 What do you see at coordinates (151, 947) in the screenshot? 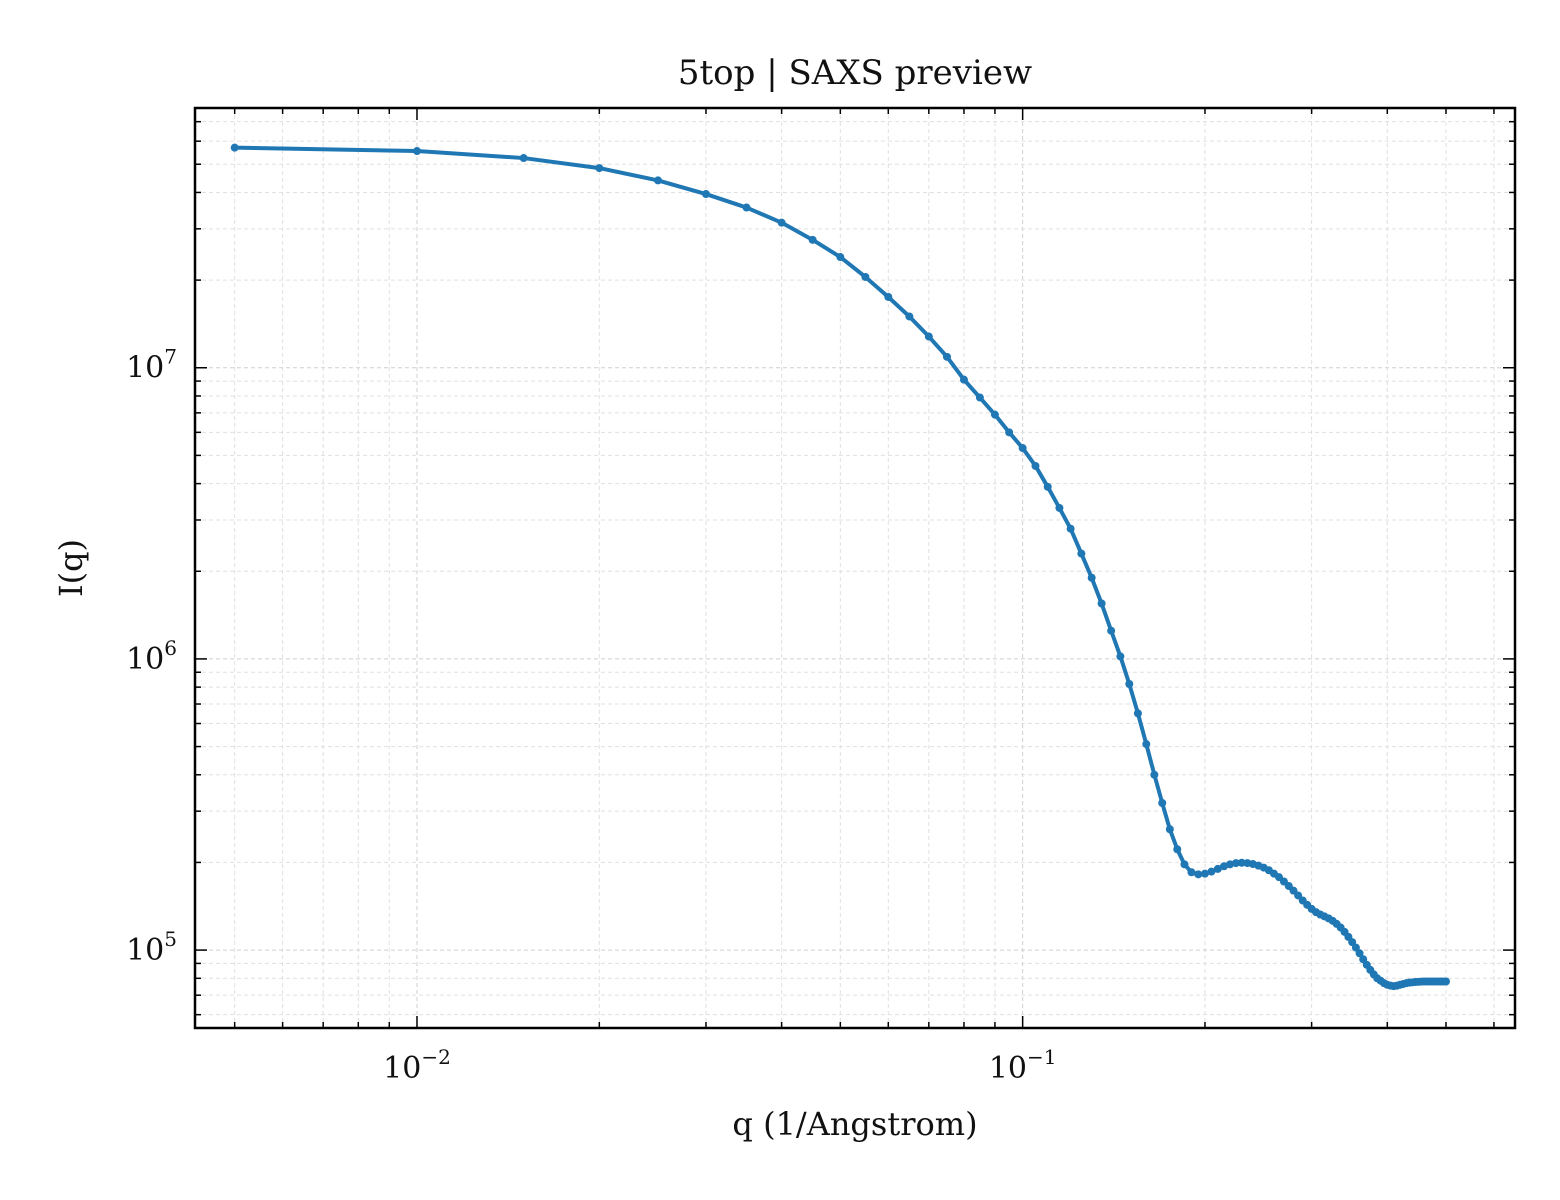
I see `y-tick-label: 10⁵` at bounding box center [151, 947].